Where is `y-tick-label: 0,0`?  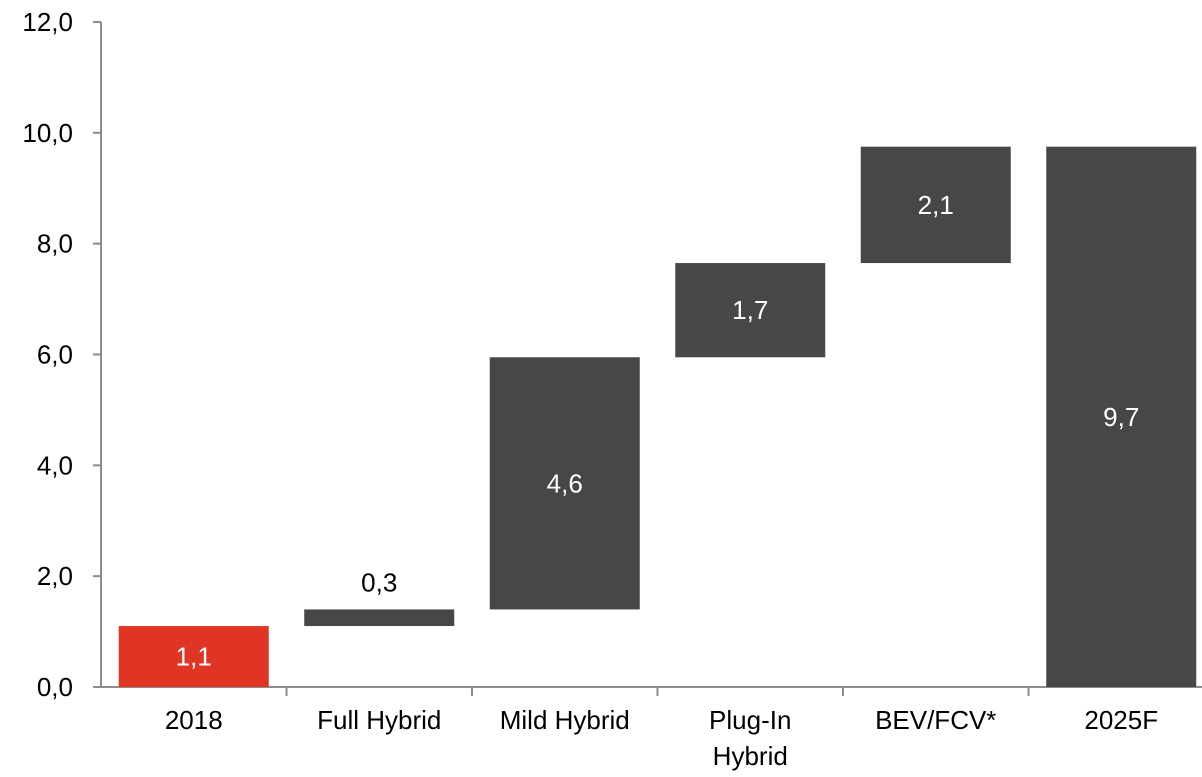 y-tick-label: 0,0 is located at coordinates (55, 687).